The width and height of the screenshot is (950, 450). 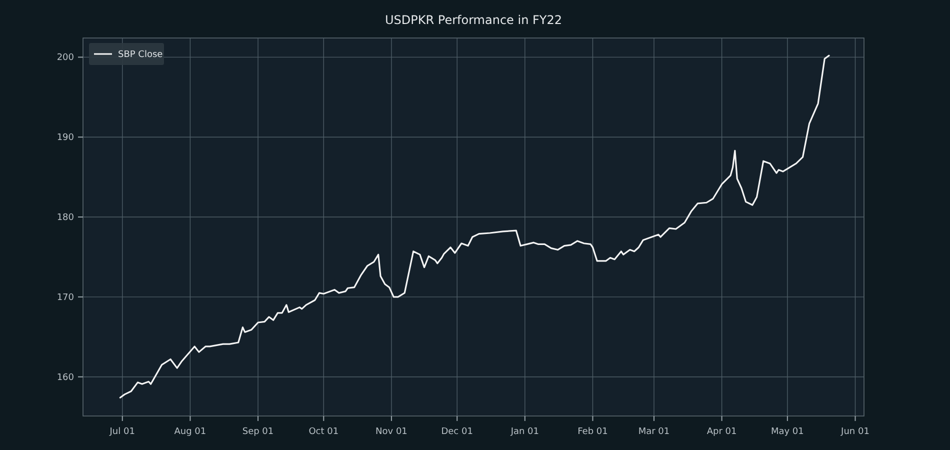 I want to click on y-tick-label: 160, so click(x=65, y=377).